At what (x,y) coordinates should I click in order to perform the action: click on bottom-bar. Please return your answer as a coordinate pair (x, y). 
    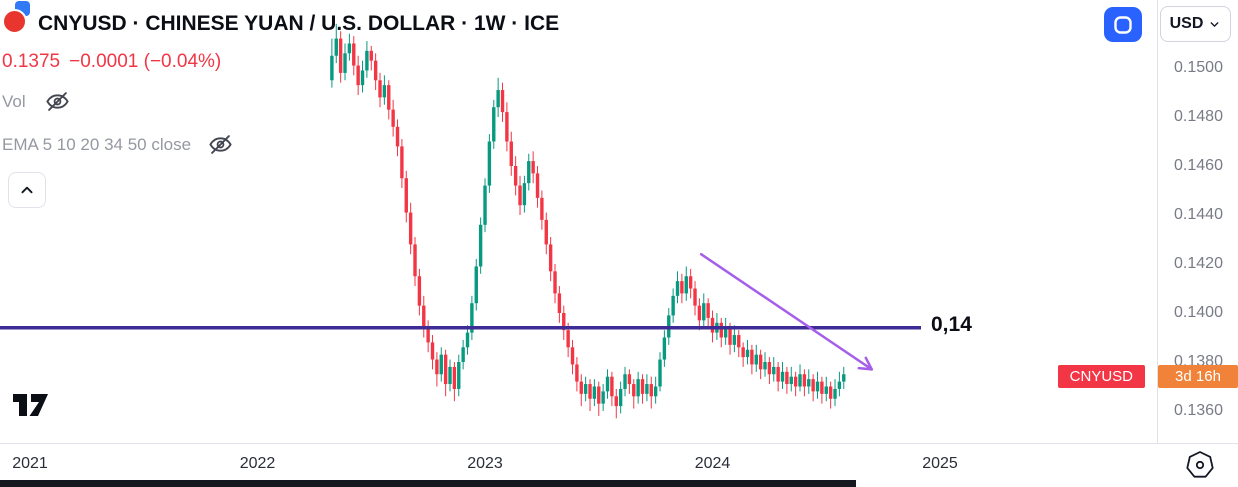
    Looking at the image, I should click on (428, 483).